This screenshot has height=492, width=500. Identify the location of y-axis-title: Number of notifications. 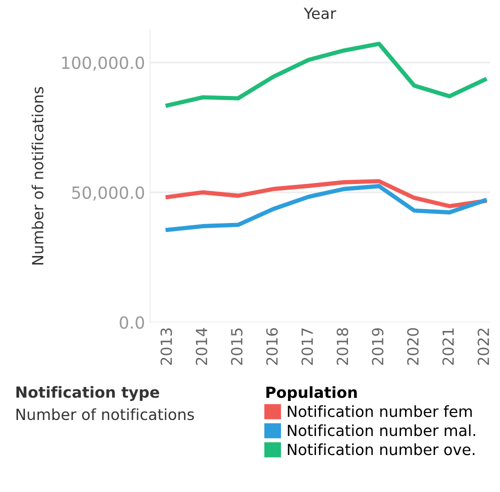
(38, 175).